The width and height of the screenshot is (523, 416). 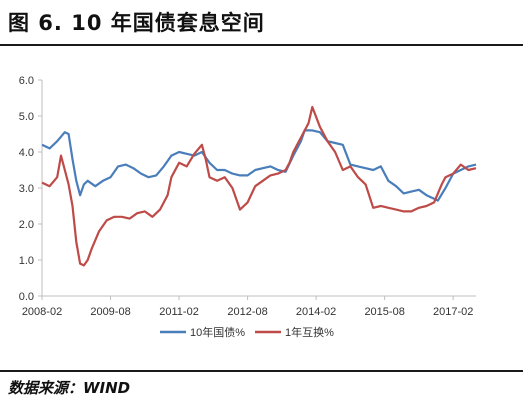 I want to click on y-tick-label: 3.0, so click(x=26, y=189).